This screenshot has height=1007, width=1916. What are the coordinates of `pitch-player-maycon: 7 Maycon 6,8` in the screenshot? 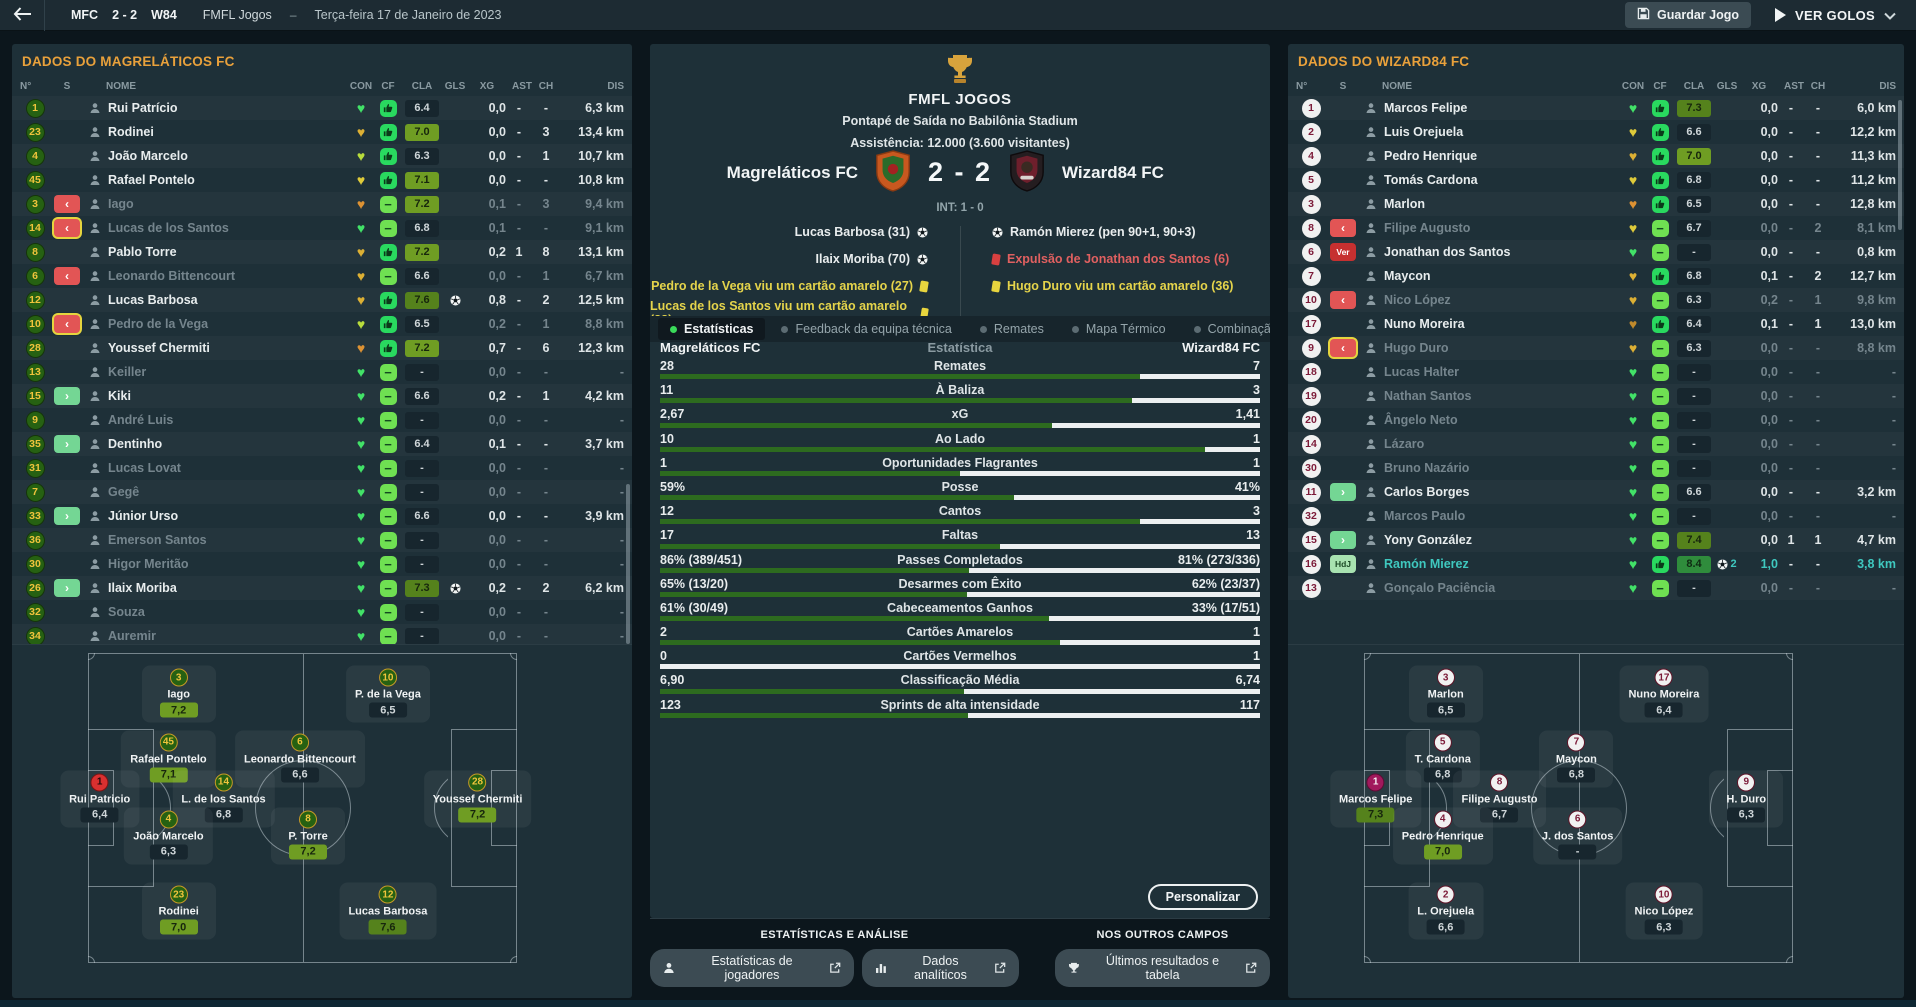 It's located at (1576, 759).